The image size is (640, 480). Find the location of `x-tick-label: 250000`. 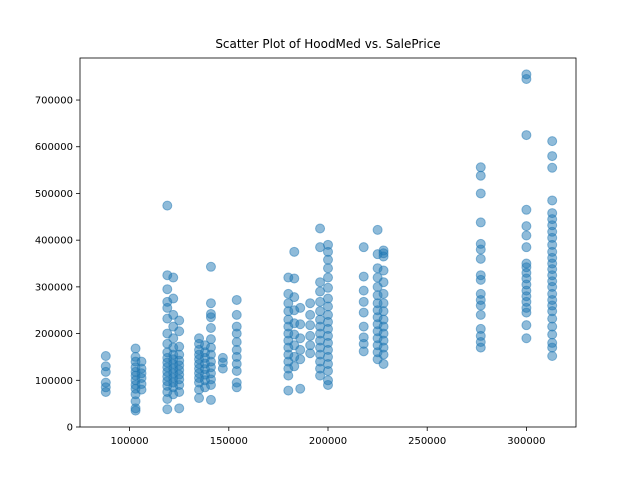

x-tick-label: 250000 is located at coordinates (427, 441).